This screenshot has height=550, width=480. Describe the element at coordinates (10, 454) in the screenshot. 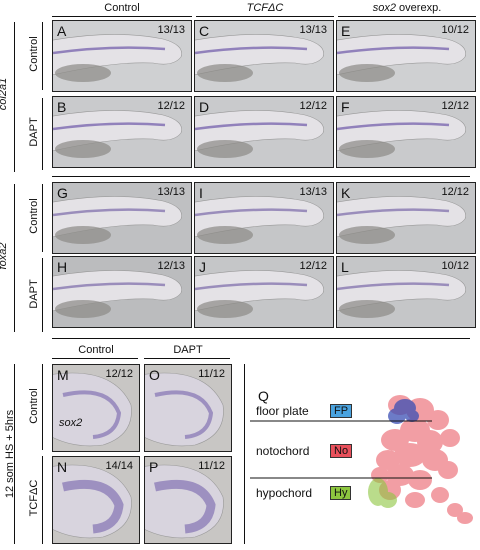

I see `bottom-side-label: 12 som HS + 5hrs` at that location.